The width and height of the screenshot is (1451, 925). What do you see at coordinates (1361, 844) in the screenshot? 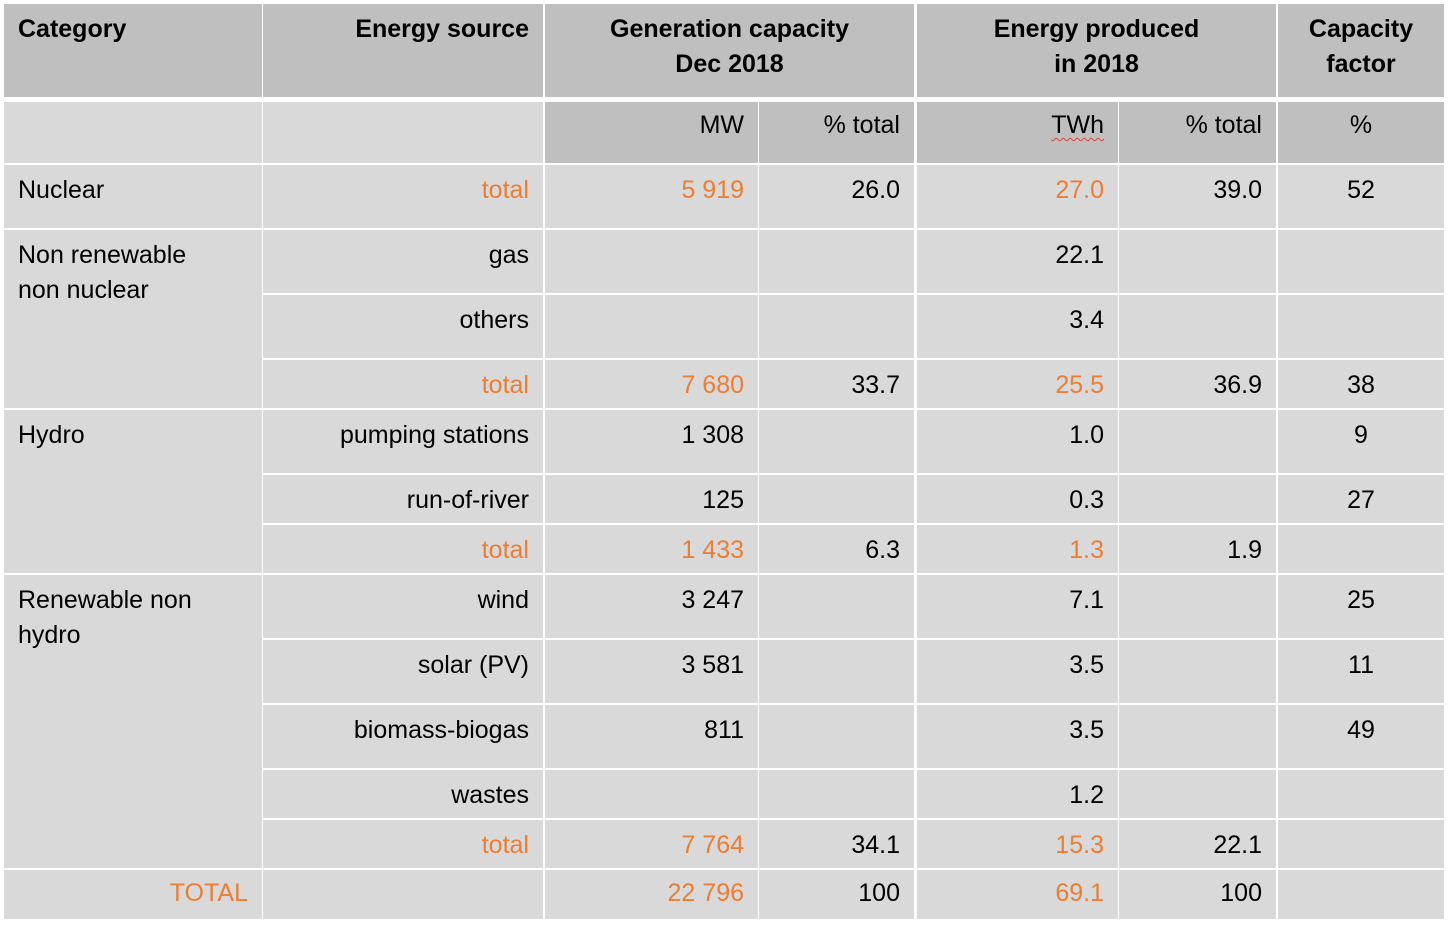
I see `row-12-capacity-factor` at bounding box center [1361, 844].